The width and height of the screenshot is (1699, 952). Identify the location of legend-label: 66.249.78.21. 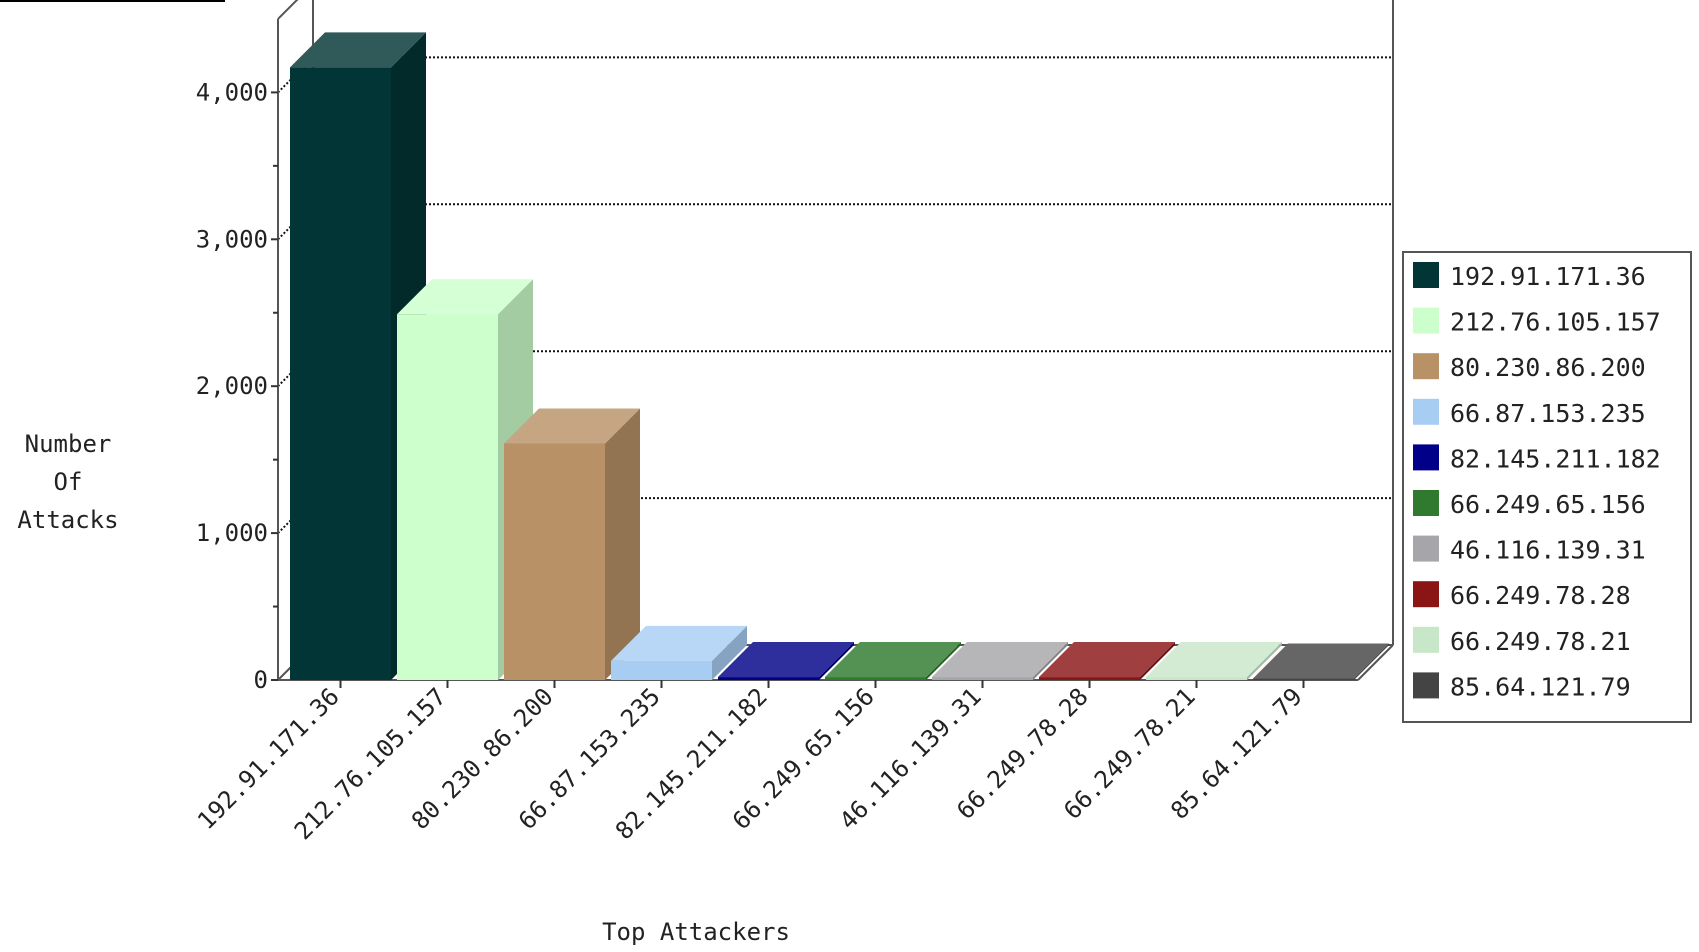
(1540, 641).